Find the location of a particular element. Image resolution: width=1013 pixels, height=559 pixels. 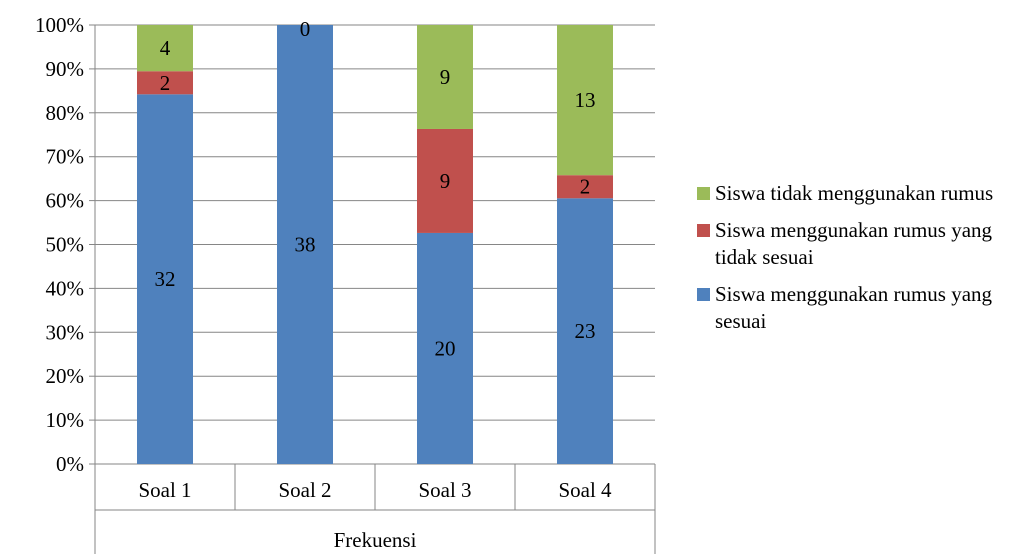

x-tick-label: Soal 1 is located at coordinates (164, 490).